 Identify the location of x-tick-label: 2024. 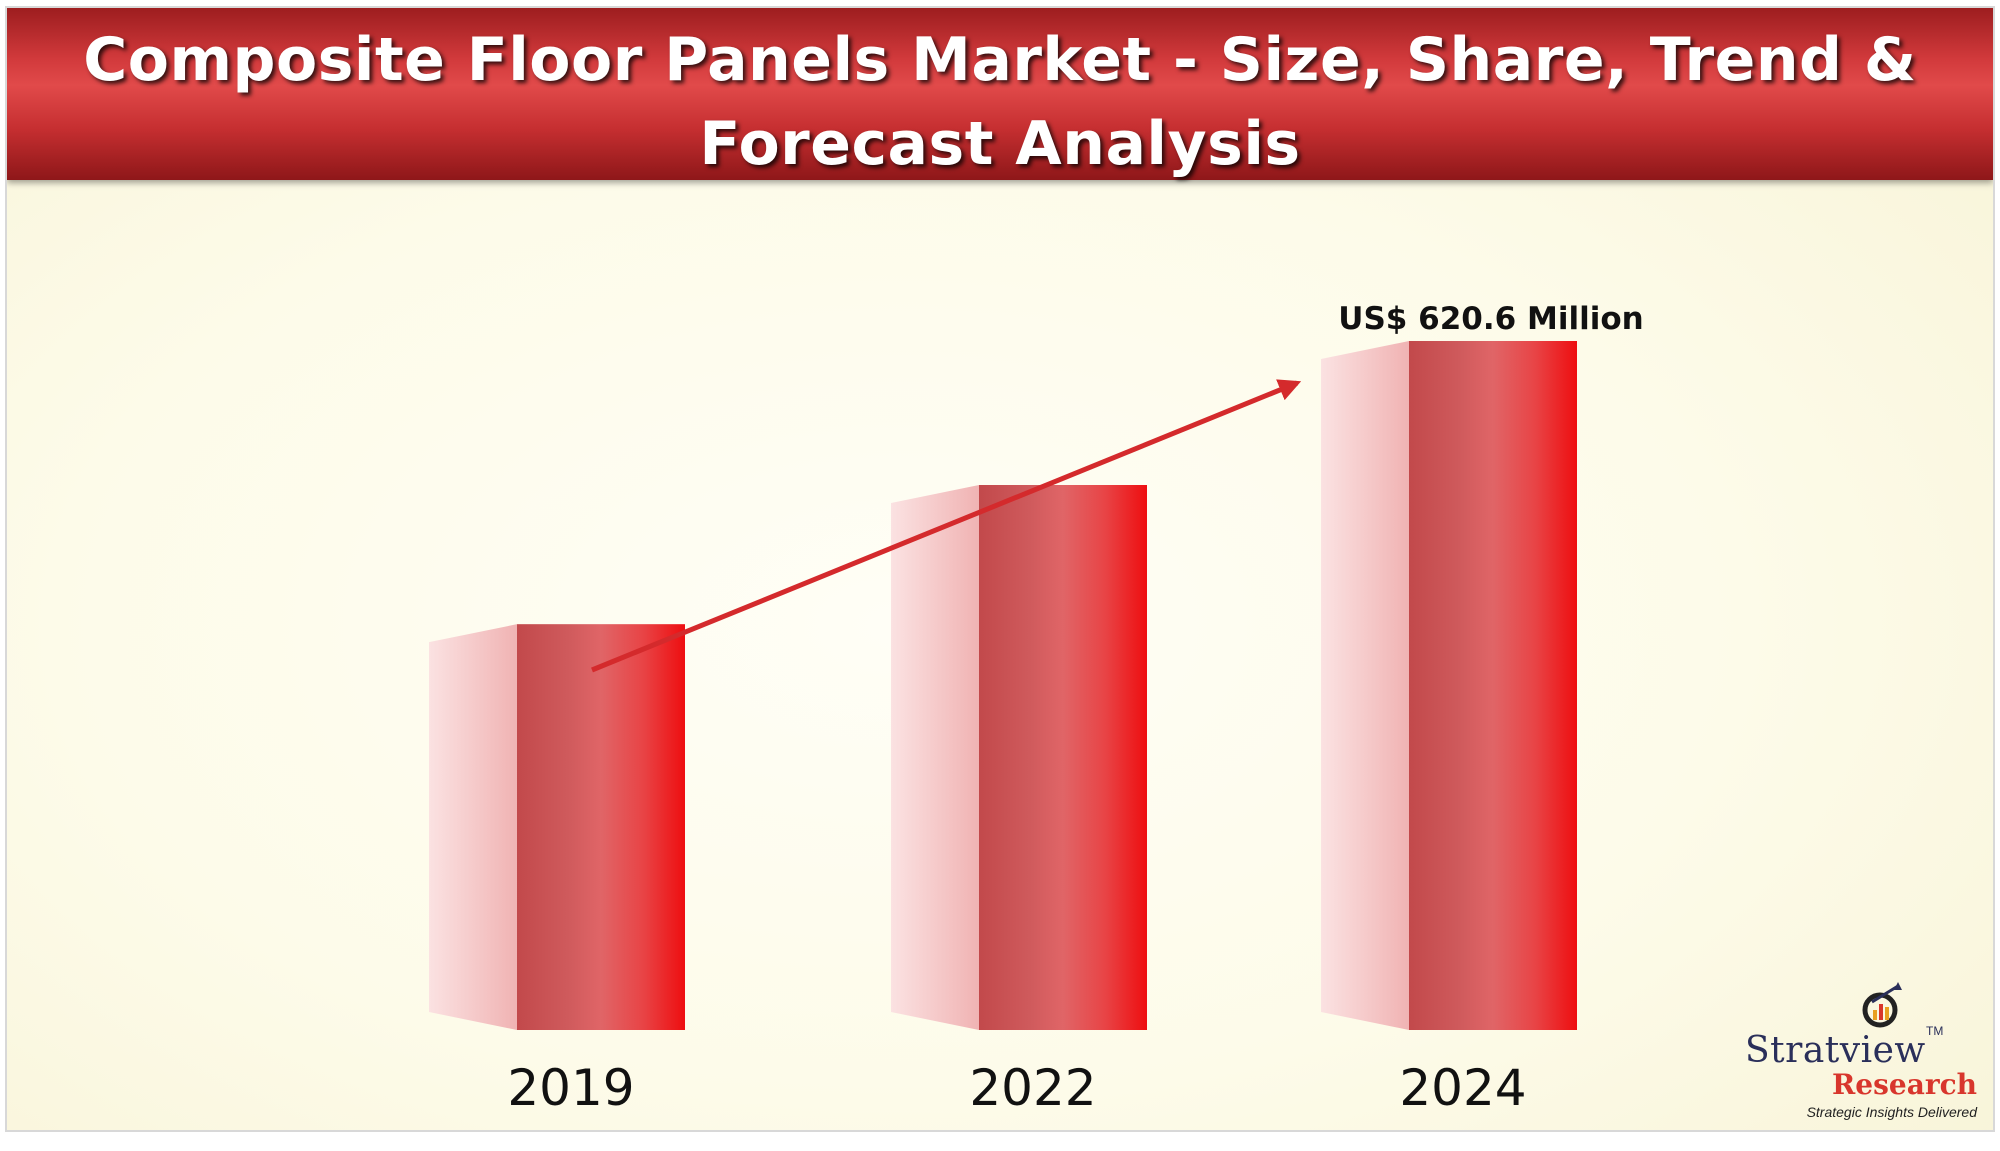
(1462, 1088).